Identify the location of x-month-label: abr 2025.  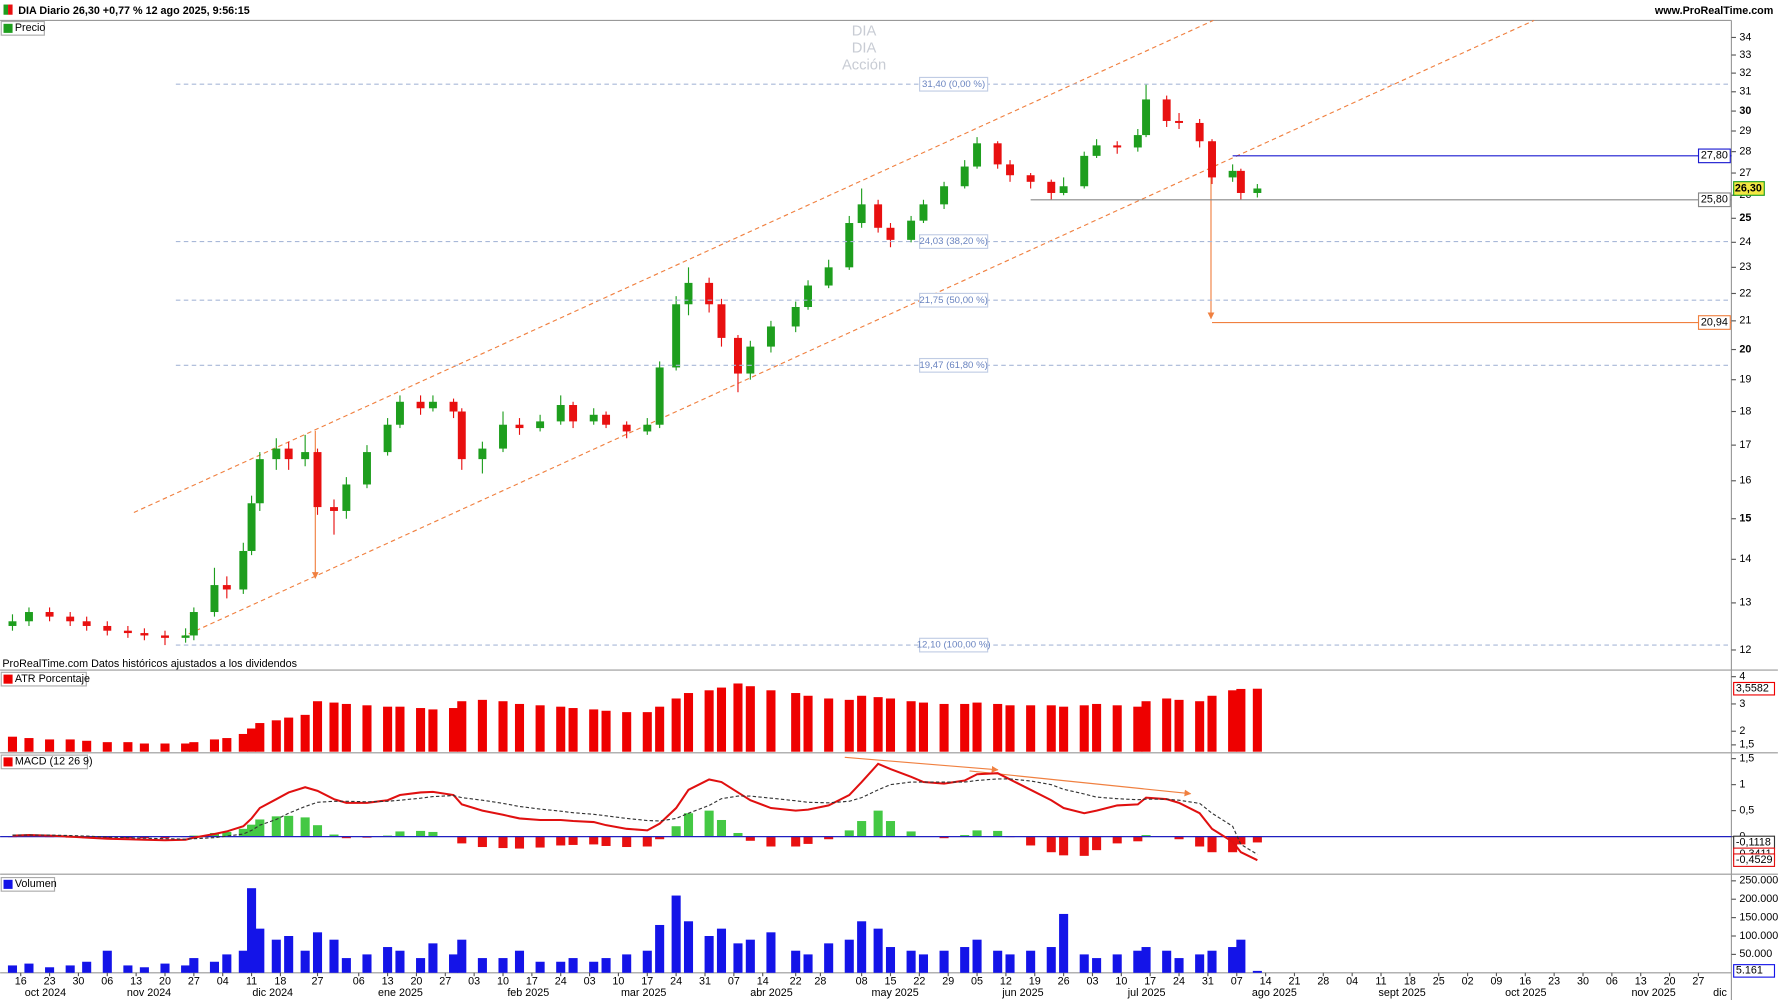
(771, 993).